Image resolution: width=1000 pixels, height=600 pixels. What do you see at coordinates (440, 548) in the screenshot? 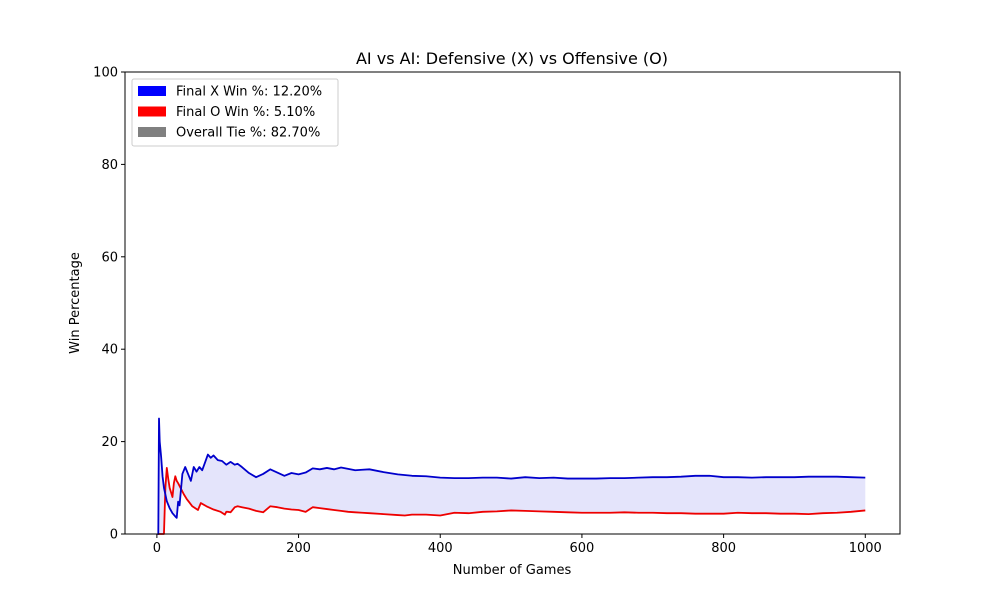
I see `x-tick-label: 400` at bounding box center [440, 548].